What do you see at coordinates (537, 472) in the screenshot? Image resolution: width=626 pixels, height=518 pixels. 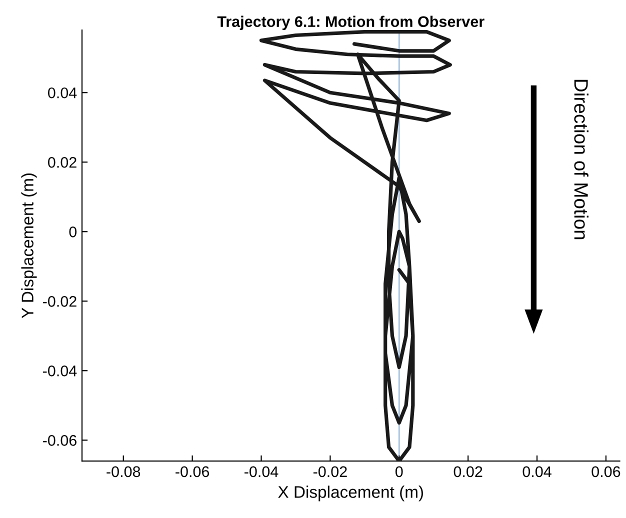 I see `x-tick-label: 0.04` at bounding box center [537, 472].